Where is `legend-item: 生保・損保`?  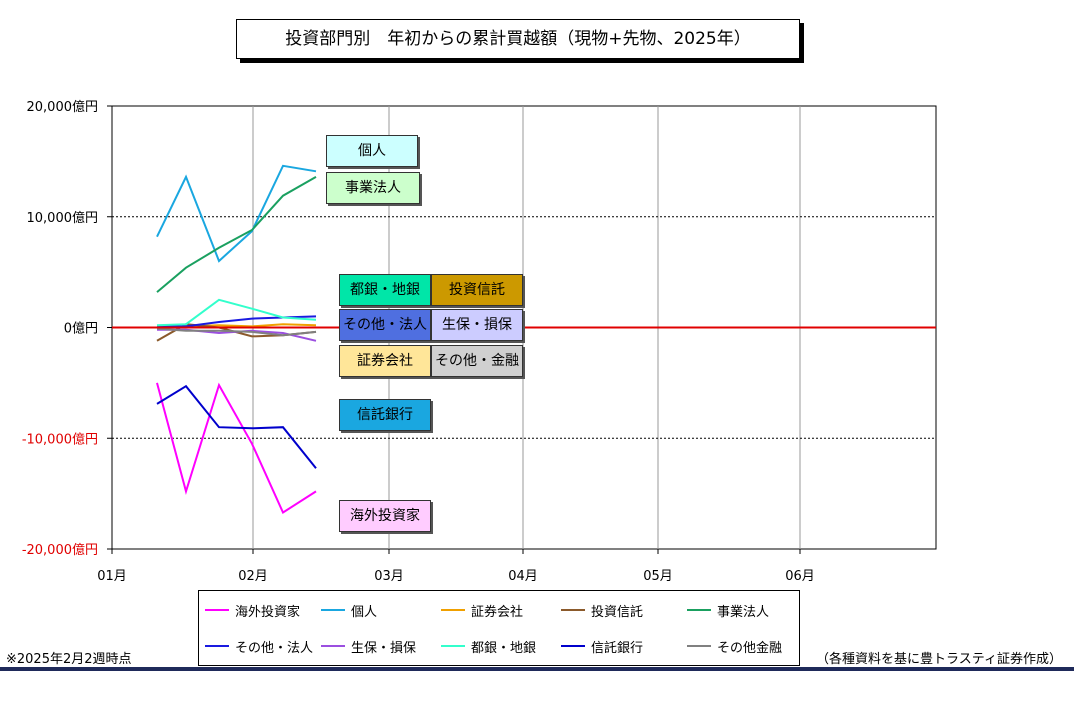
legend-item: 生保・損保 is located at coordinates (369, 646).